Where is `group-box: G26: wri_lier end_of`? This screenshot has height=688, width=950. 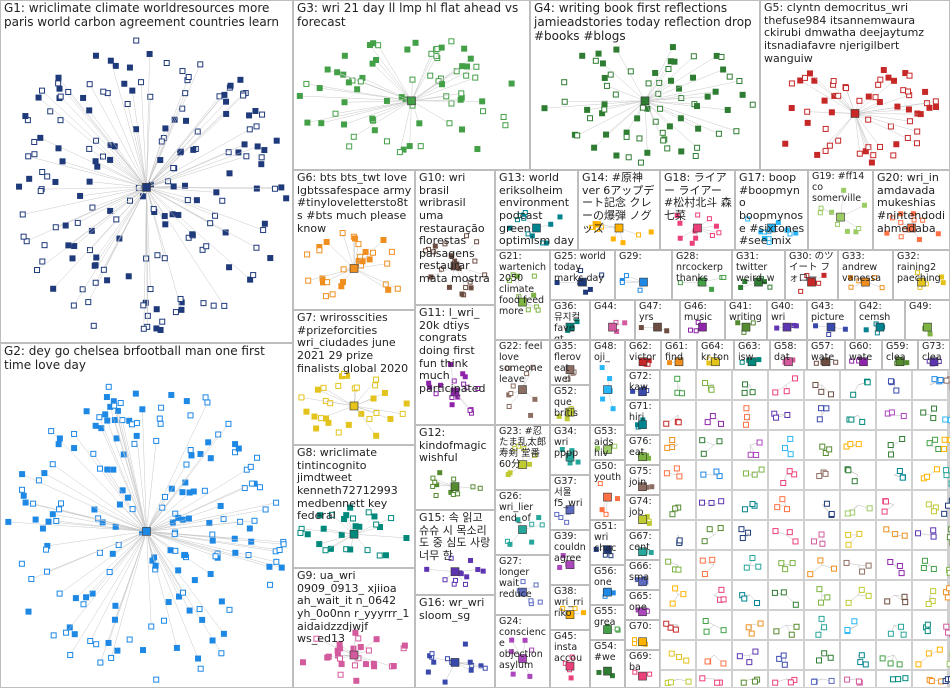 group-box: G26: wri_lier end_of is located at coordinates (522, 522).